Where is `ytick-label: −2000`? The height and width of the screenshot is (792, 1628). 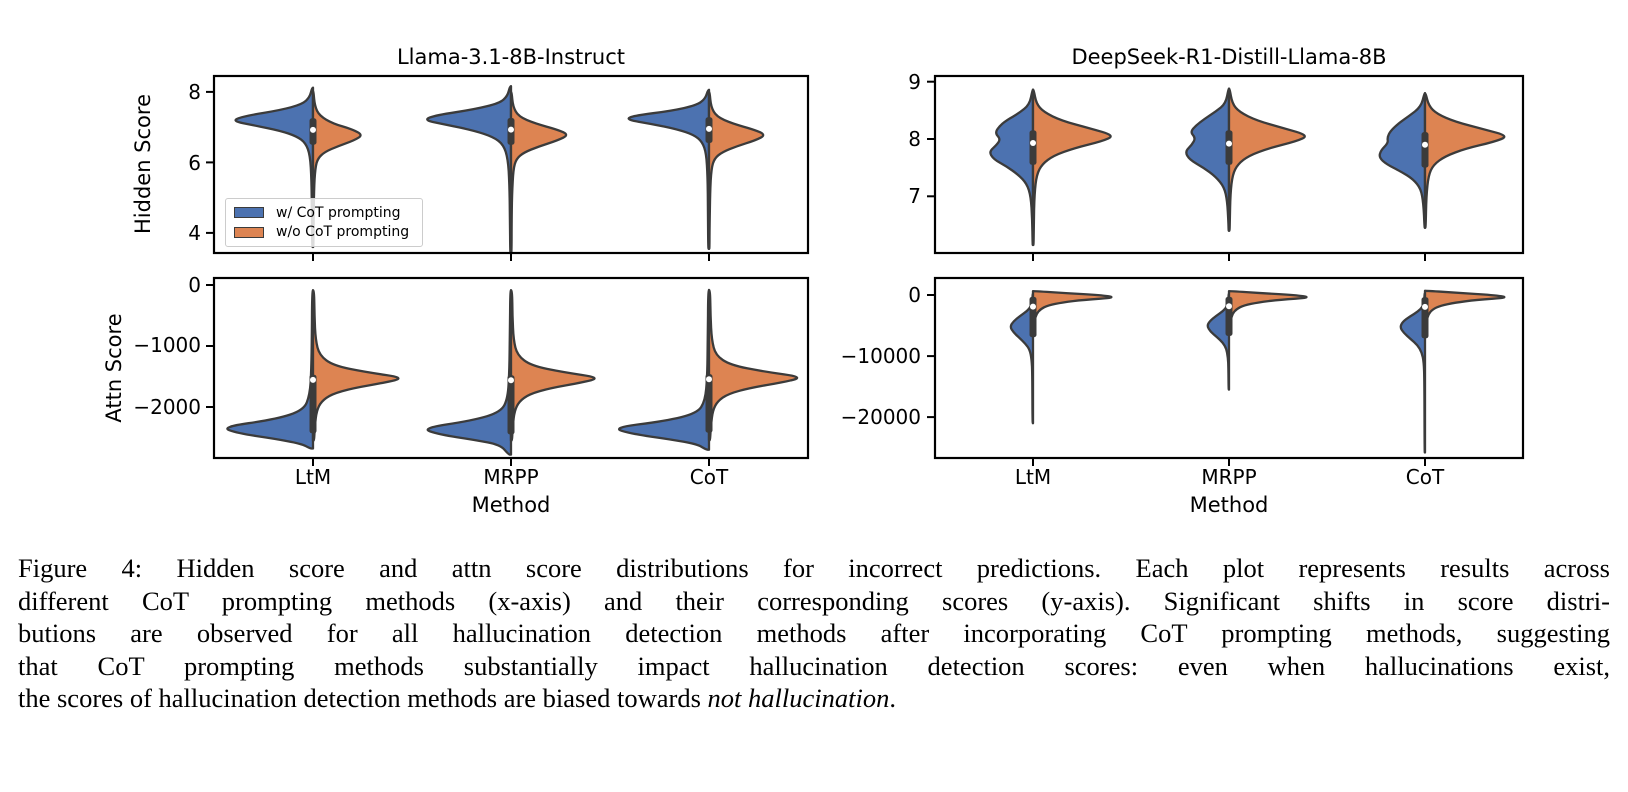 ytick-label: −2000 is located at coordinates (167, 407).